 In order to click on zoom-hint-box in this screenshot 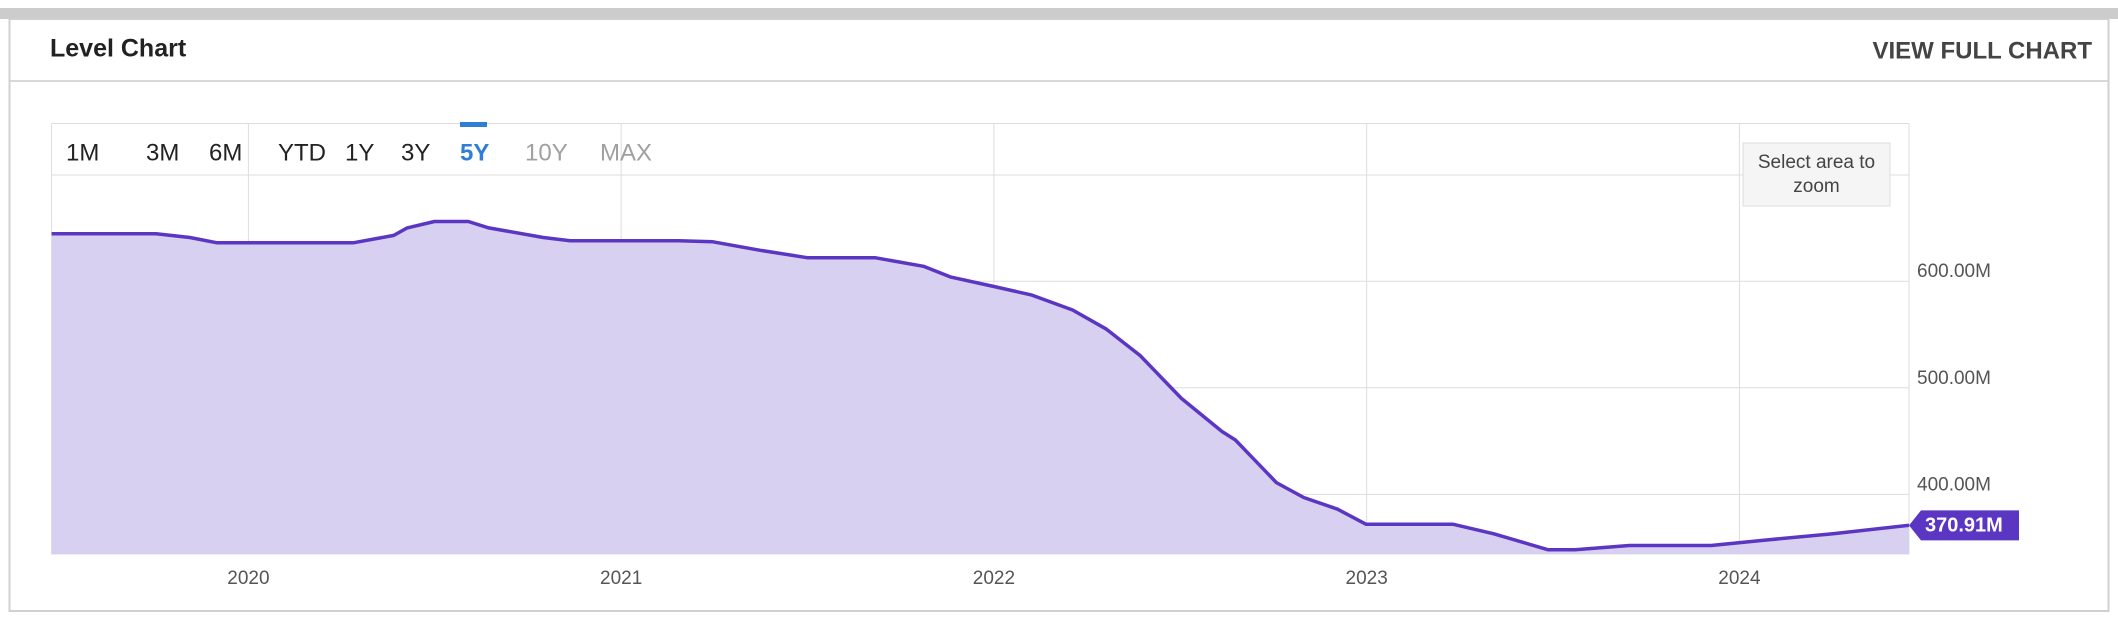, I will do `click(1816, 174)`.